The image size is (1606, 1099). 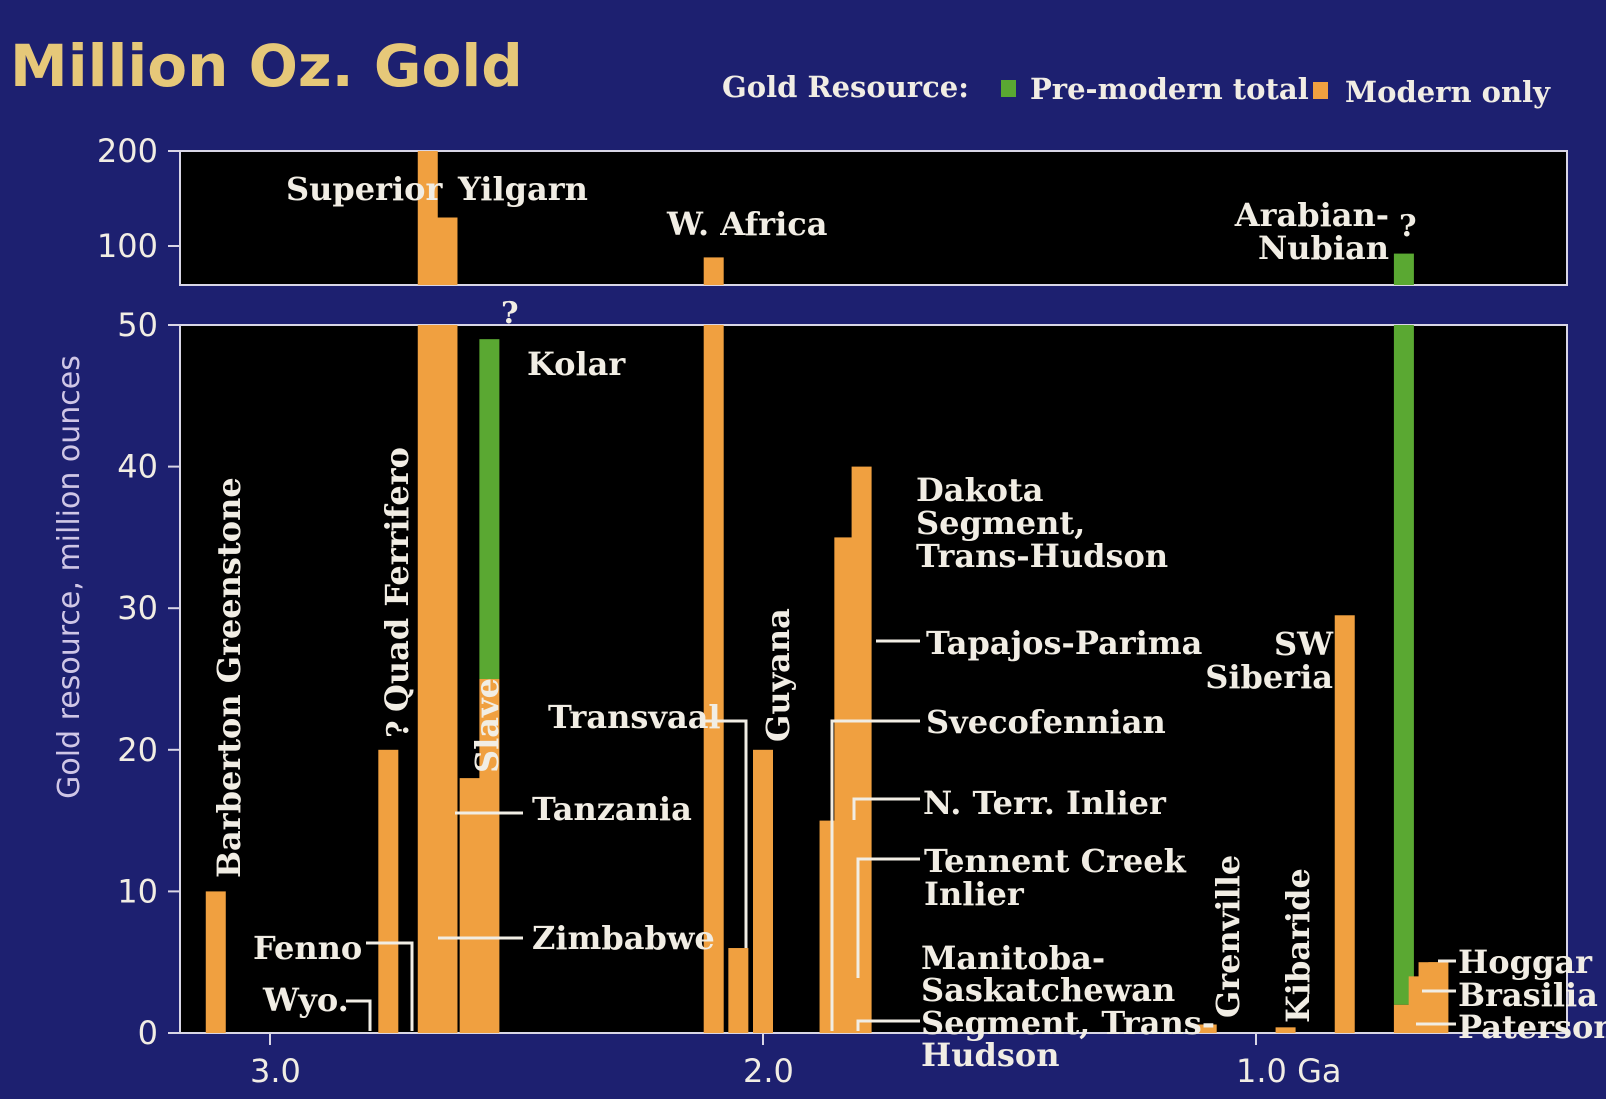 I want to click on label-nubian: Nubian, so click(x=1323, y=248).